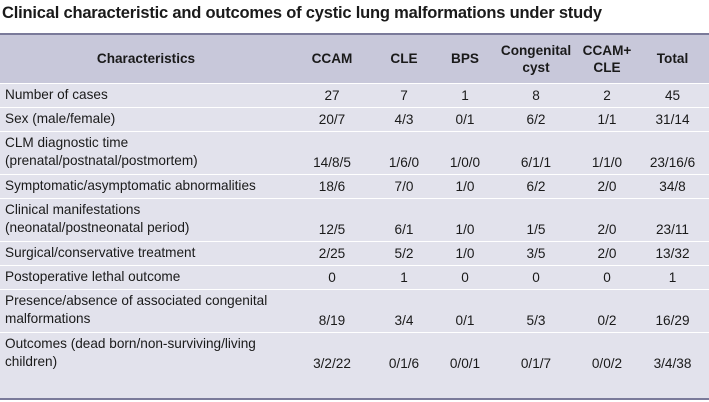  I want to click on column-header: CCAM+ CLE, so click(607, 59).